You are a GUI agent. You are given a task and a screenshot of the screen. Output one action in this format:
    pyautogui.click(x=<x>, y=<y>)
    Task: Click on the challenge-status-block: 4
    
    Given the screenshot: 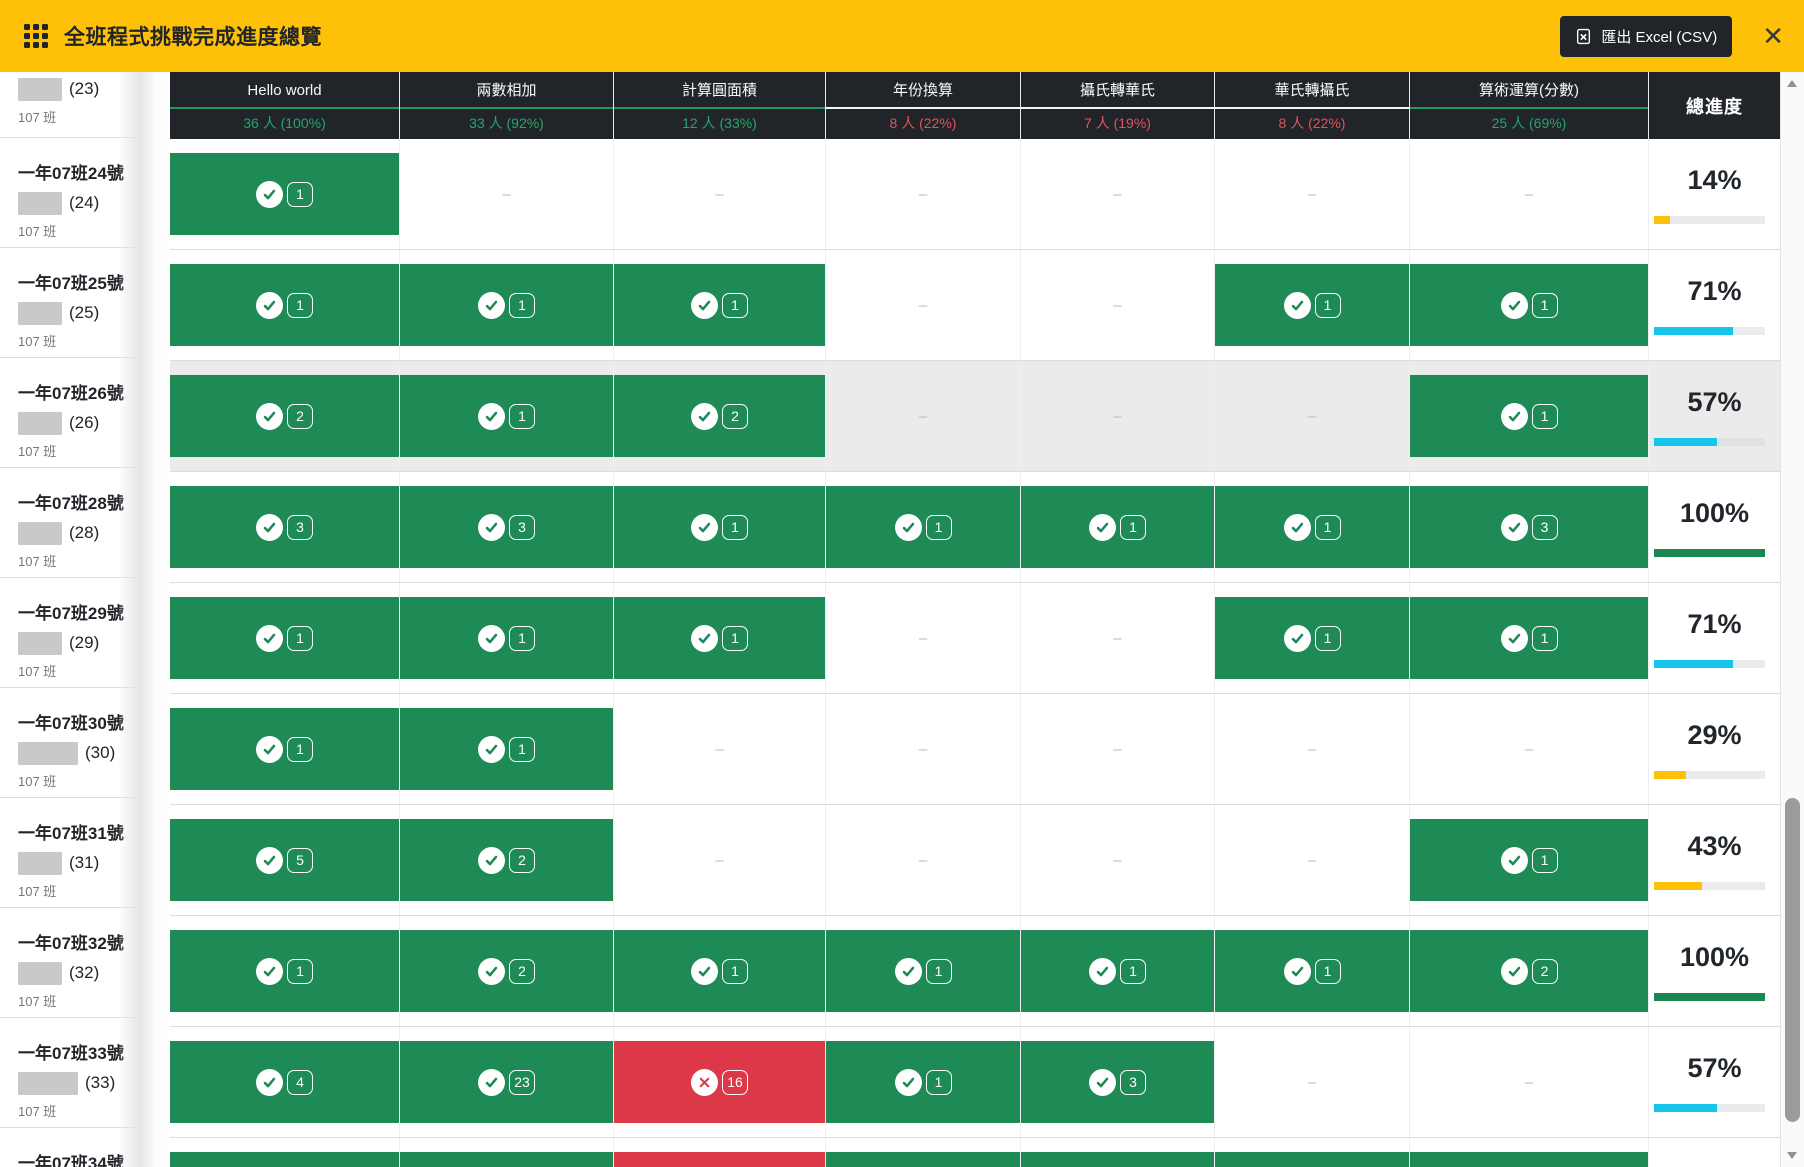 What is the action you would take?
    pyautogui.click(x=284, y=1082)
    